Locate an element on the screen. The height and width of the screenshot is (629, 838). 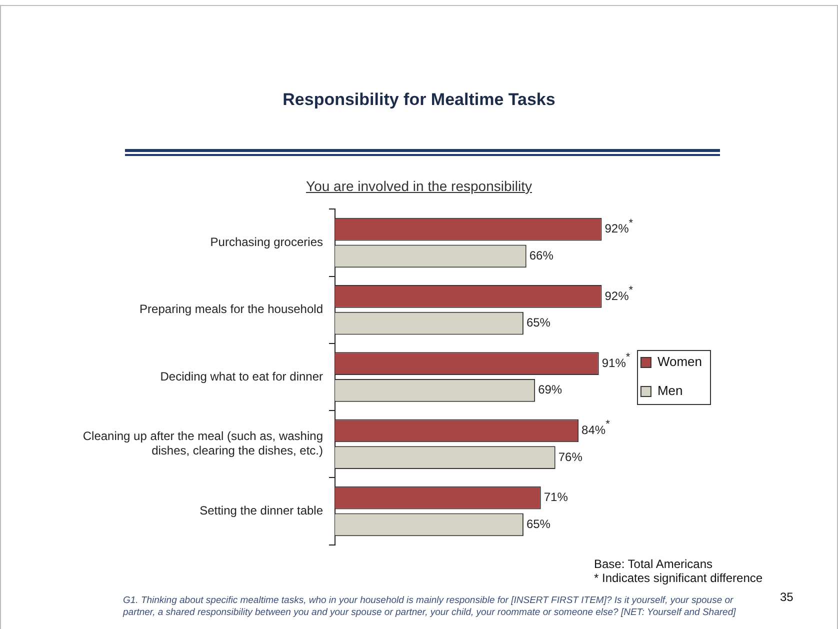
y-tick-label: Cleaning up after the meal (such as, washing dishes, clearing the dishes, etc.) is located at coordinates (203, 443).